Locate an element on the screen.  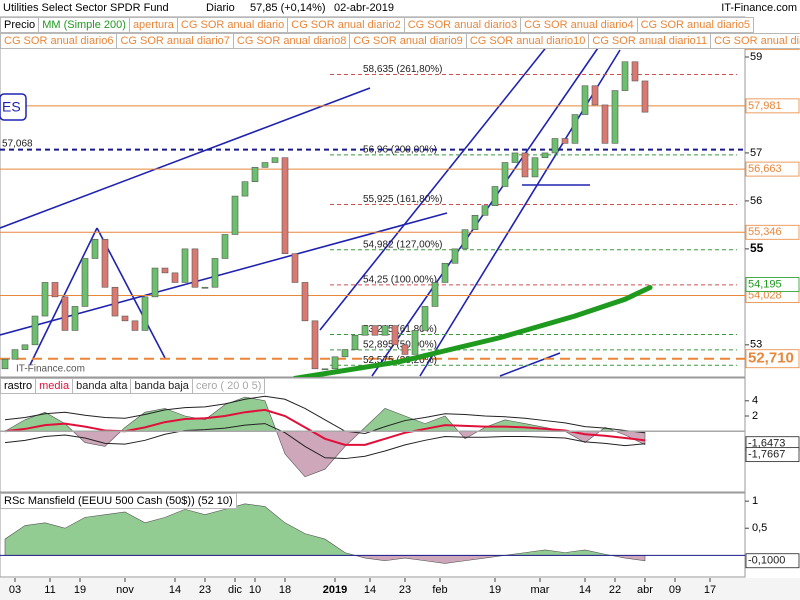
value-box-label: 57,981 is located at coordinates (765, 106).